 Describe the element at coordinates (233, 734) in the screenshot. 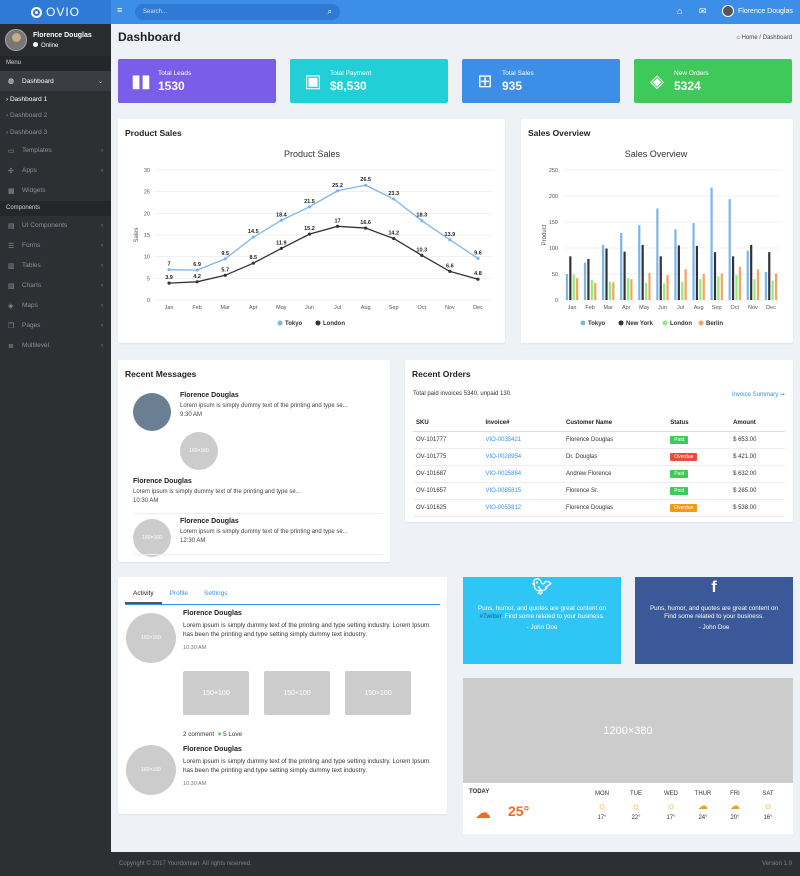

I see `love-link: 5 Love` at that location.